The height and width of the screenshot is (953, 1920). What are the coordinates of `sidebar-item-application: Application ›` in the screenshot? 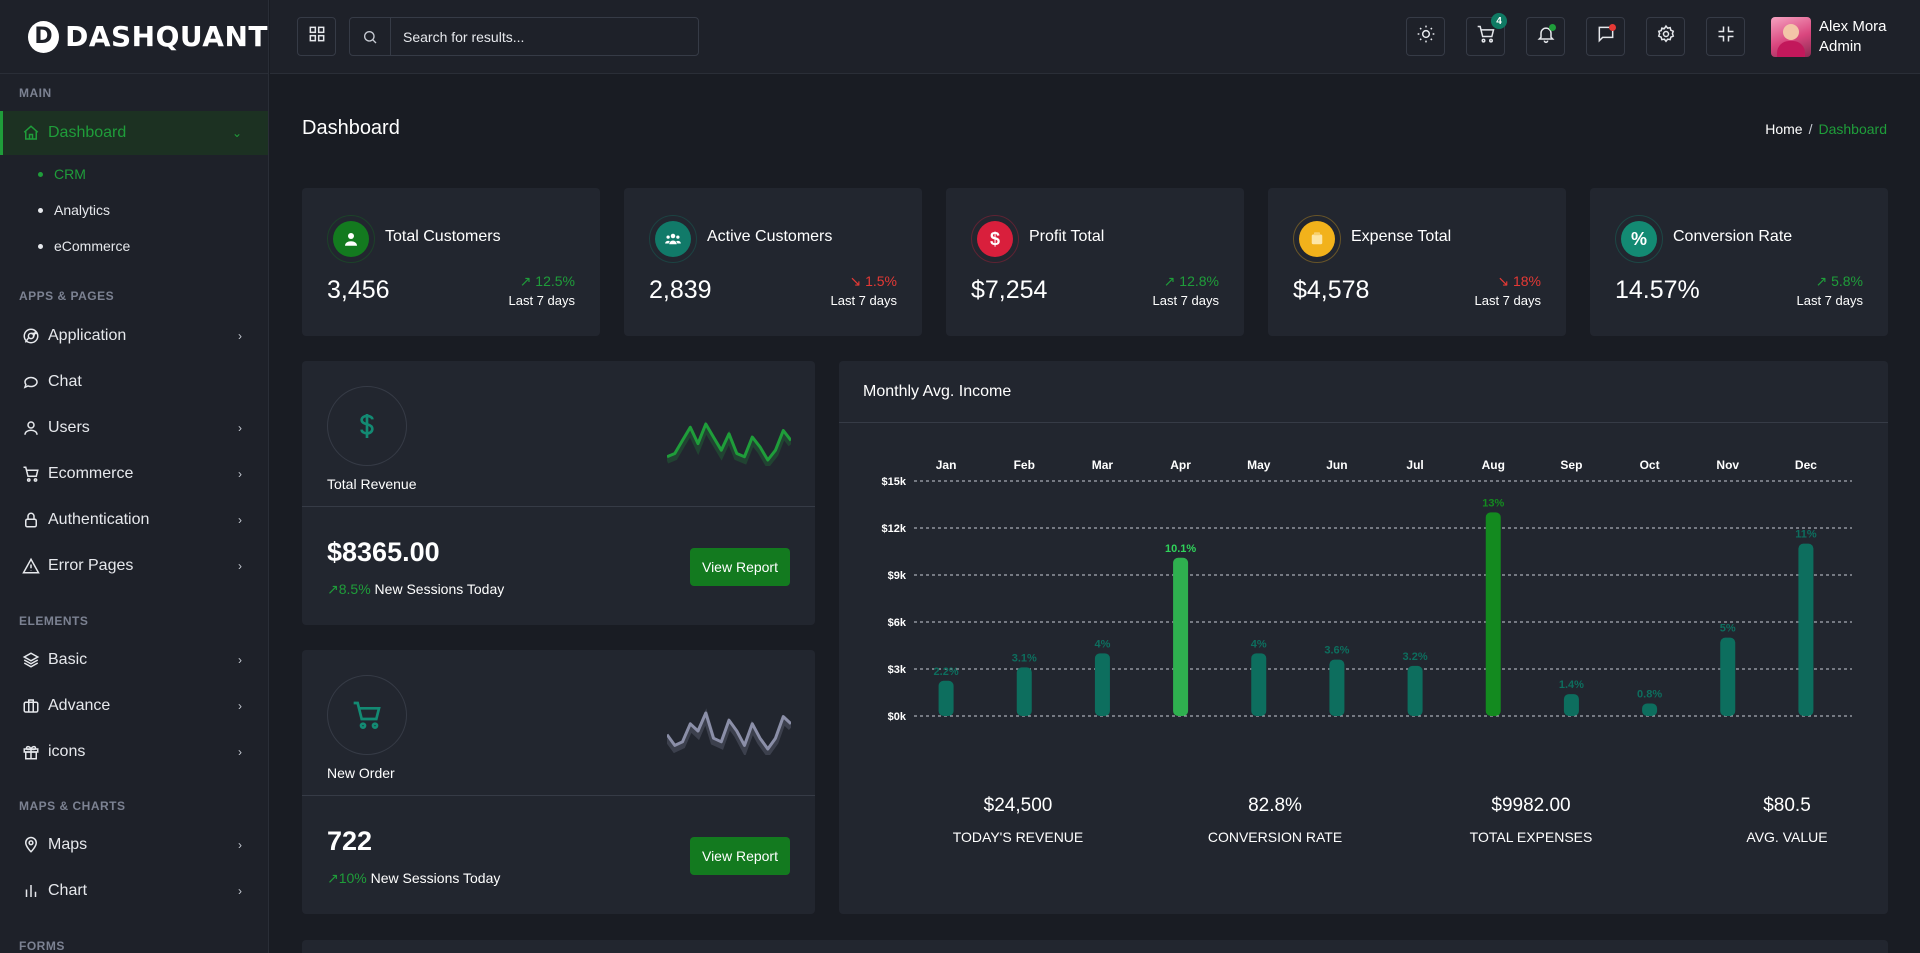 It's located at (134, 336).